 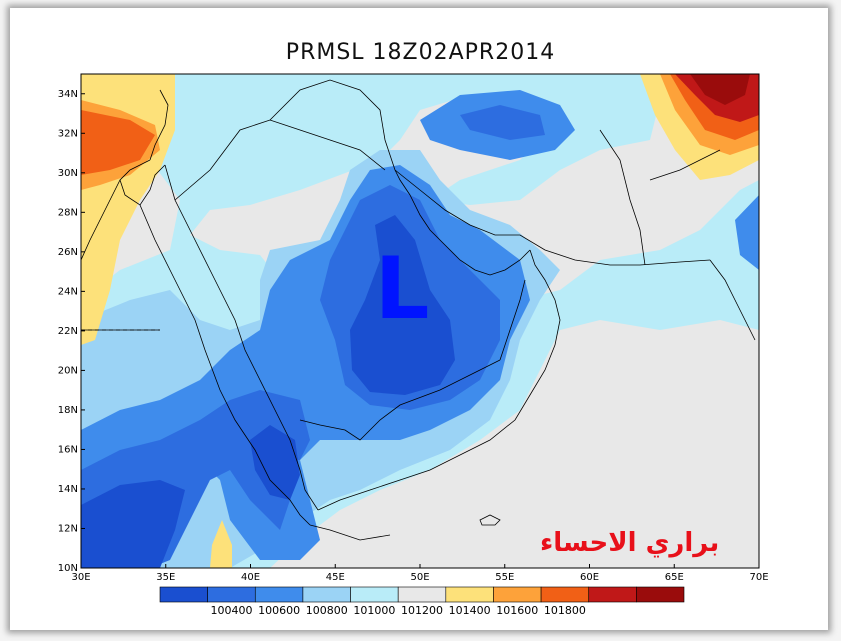 I want to click on saudi-yemen-border, so click(x=400, y=400).